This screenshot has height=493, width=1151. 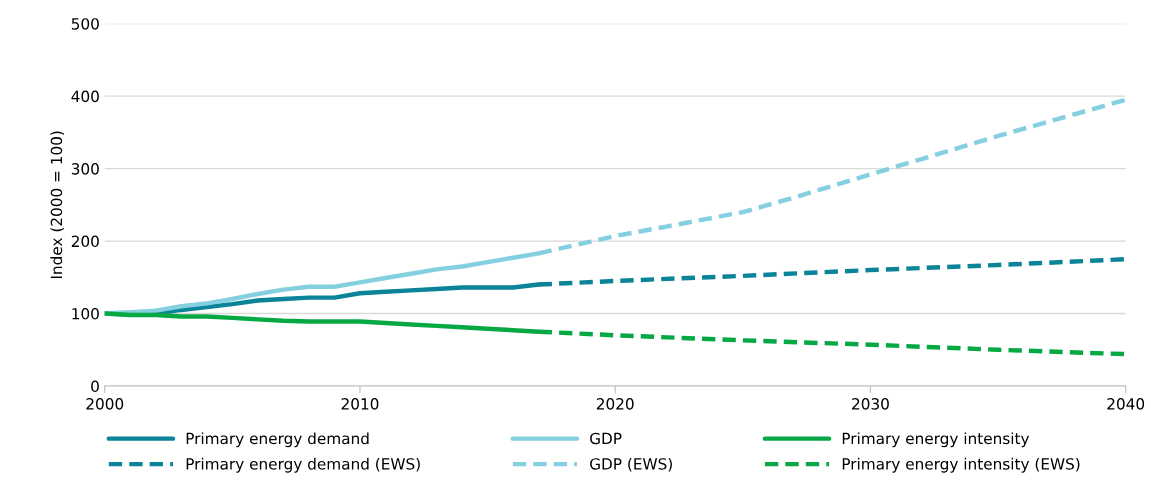 I want to click on y-tick-label: 0, so click(x=95, y=386).